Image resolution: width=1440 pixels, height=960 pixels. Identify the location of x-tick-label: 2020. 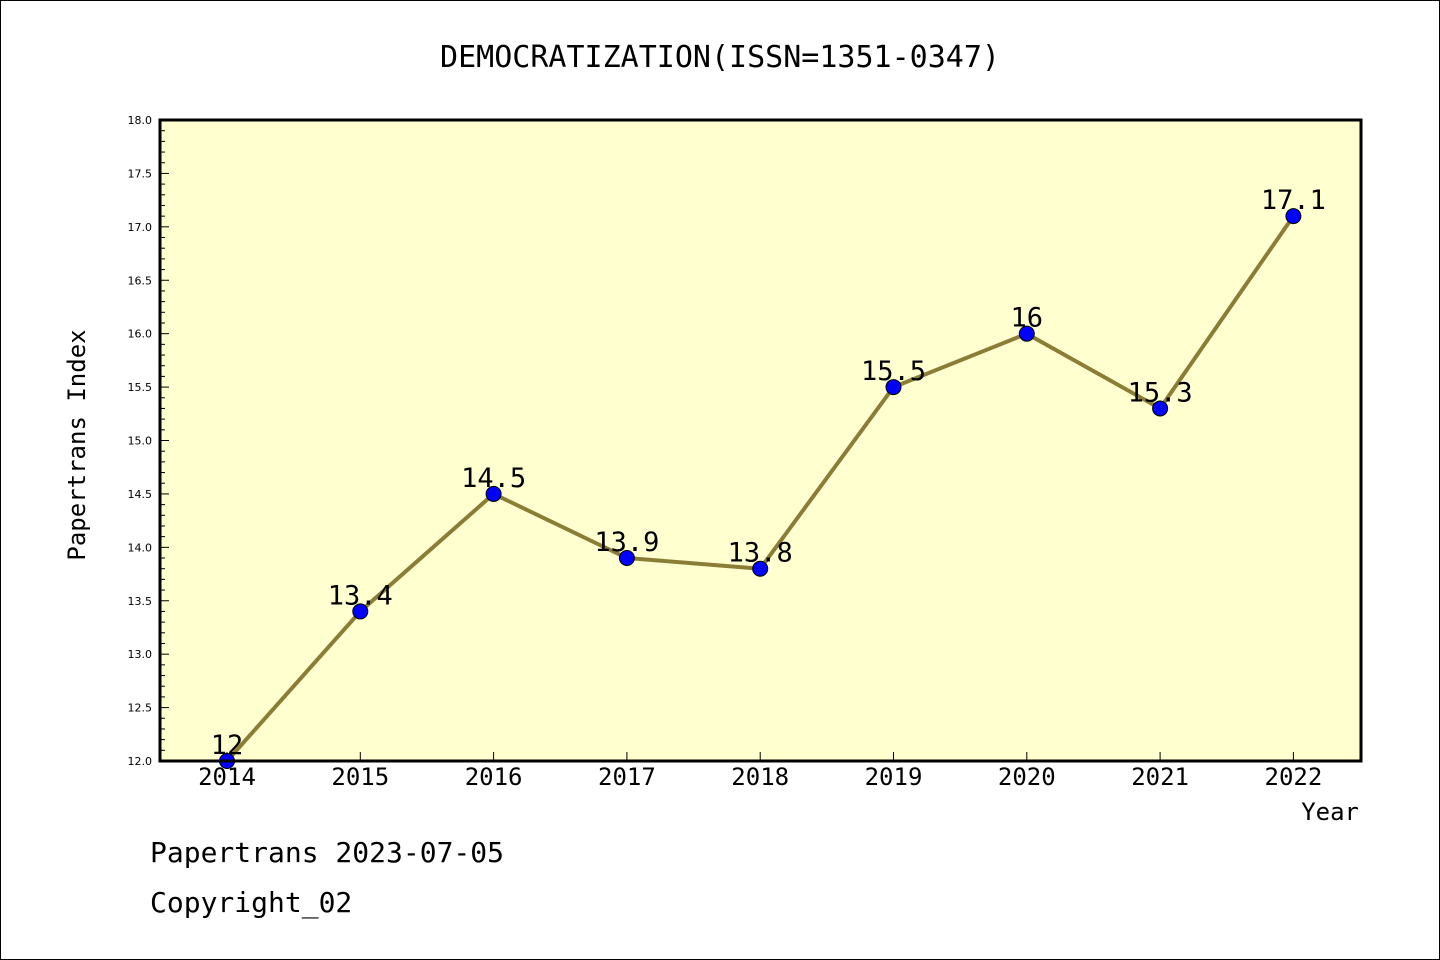
(1027, 777).